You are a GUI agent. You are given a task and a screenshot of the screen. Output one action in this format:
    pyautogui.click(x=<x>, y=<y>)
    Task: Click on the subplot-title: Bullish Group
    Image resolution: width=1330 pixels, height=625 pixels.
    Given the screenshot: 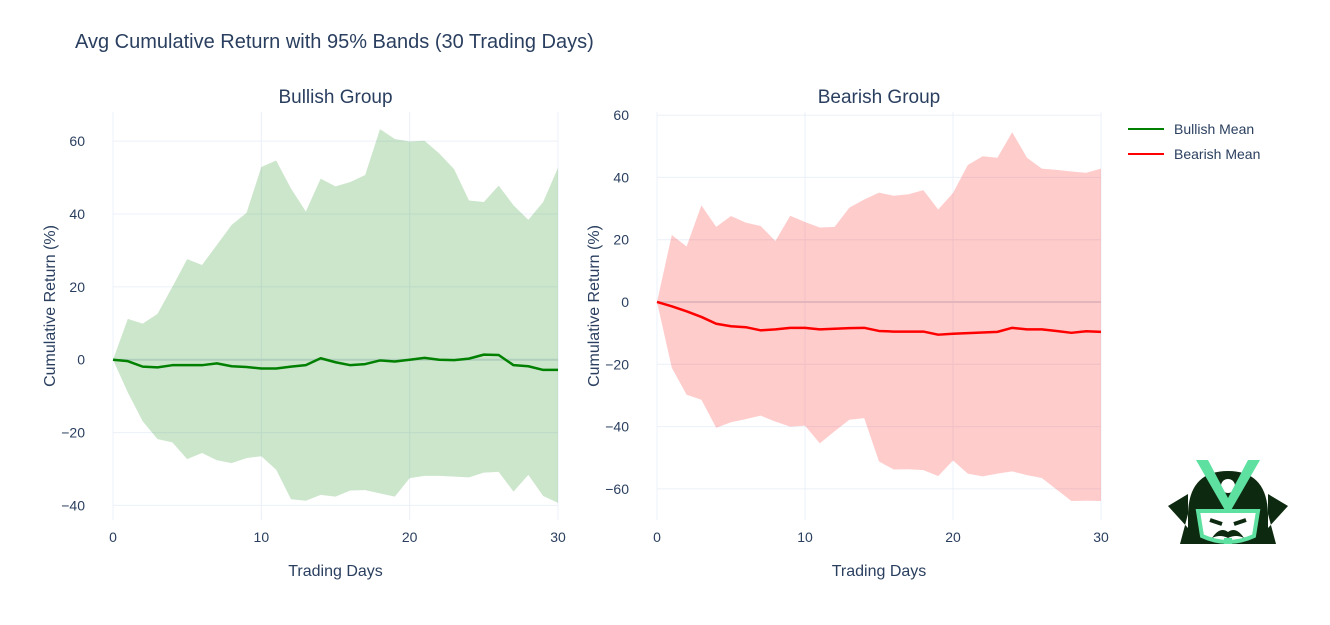 What is the action you would take?
    pyautogui.click(x=335, y=97)
    